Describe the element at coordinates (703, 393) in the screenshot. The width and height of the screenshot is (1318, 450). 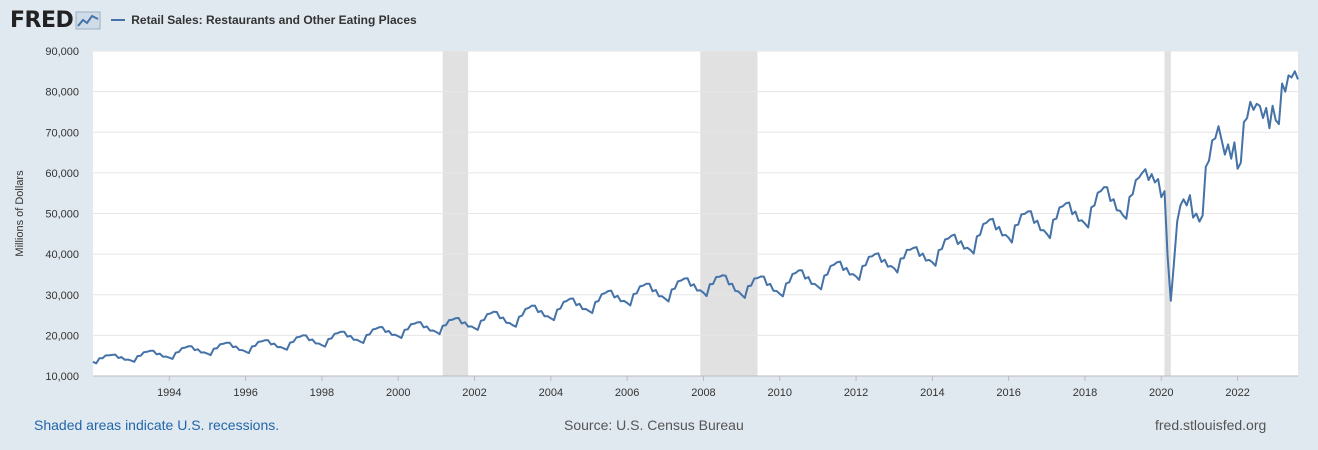
I see `x-tick-label: 2008` at that location.